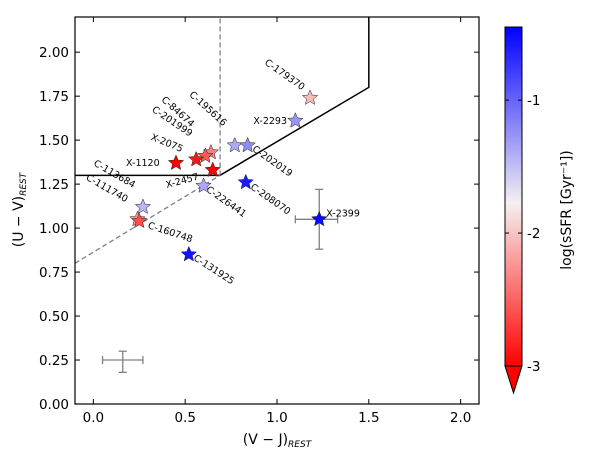 The height and width of the screenshot is (466, 598). Describe the element at coordinates (143, 163) in the screenshot. I see `point-label: X-1120` at that location.